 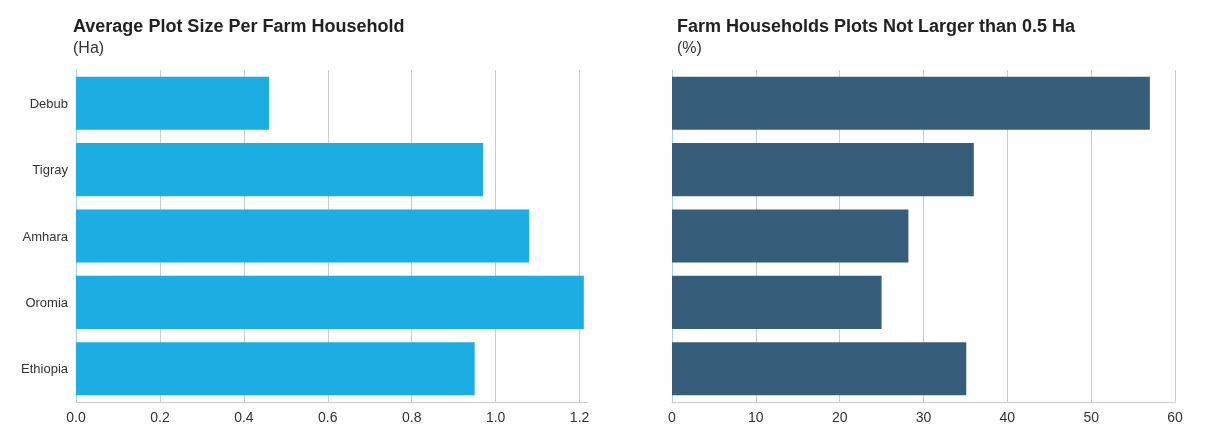 I want to click on x-tick-label: 50, so click(x=1091, y=417).